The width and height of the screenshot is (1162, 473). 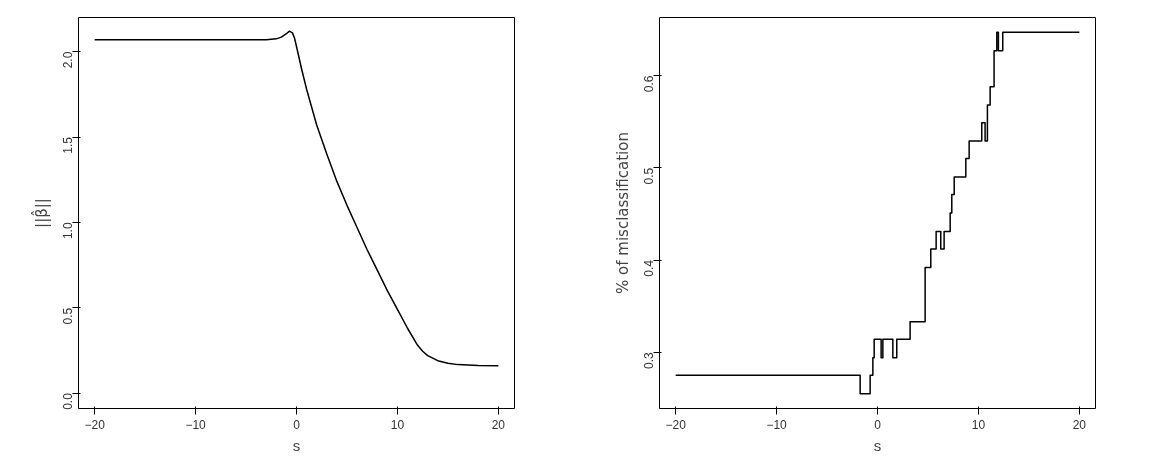 I want to click on y-tick-label: 1.5, so click(x=68, y=145).